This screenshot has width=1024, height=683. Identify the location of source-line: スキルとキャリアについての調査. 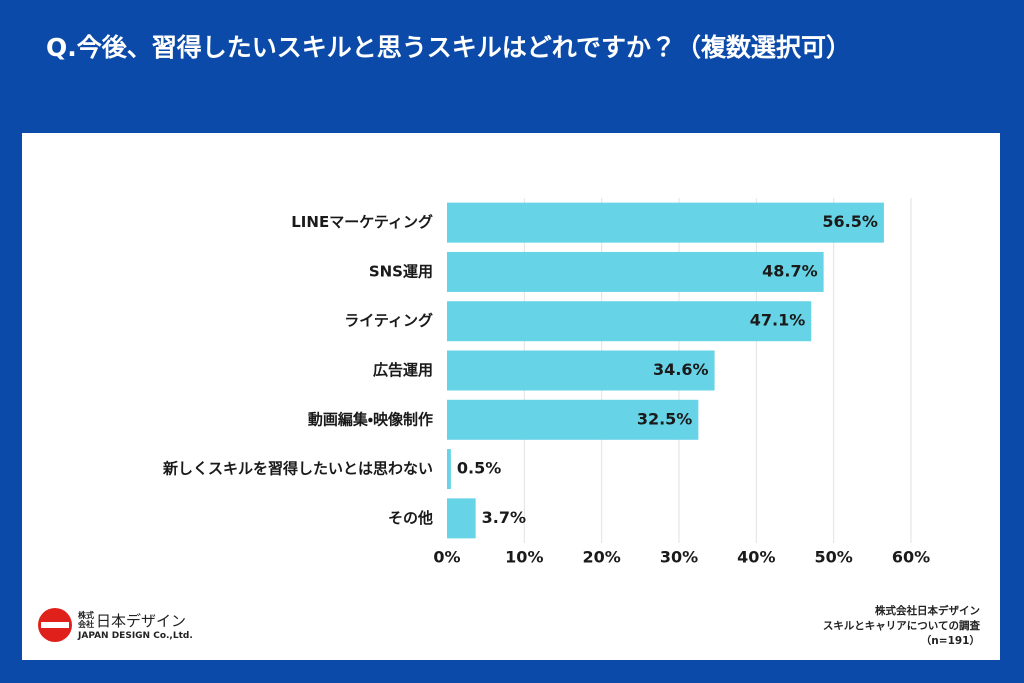
(901, 626).